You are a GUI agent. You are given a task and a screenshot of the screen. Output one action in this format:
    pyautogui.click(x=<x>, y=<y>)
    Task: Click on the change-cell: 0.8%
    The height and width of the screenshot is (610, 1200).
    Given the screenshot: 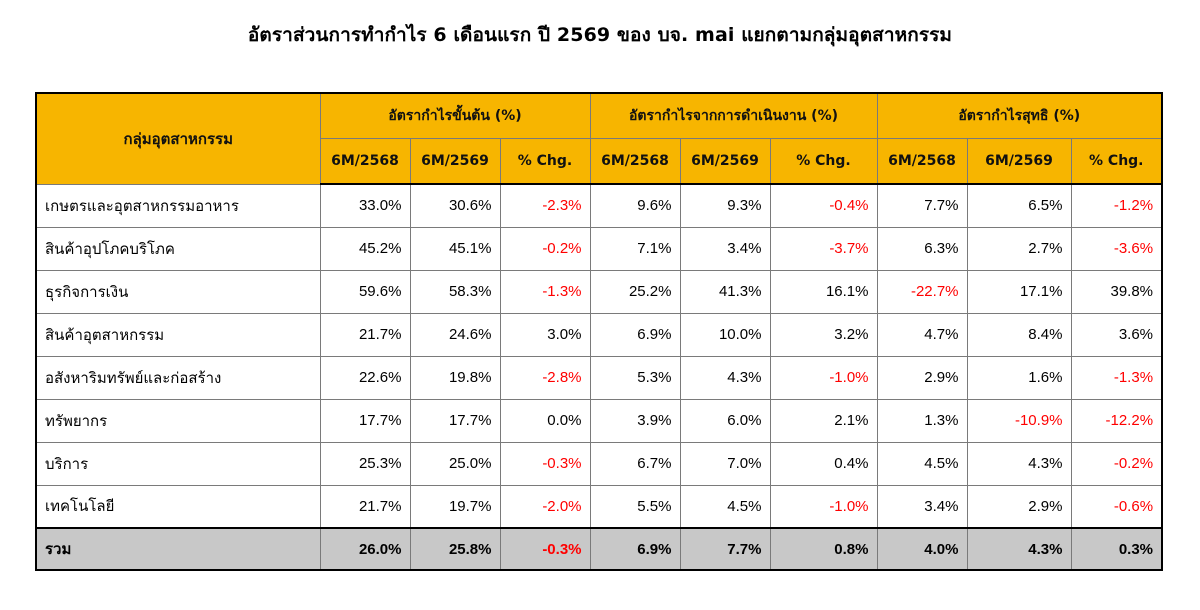 What is the action you would take?
    pyautogui.click(x=823, y=549)
    